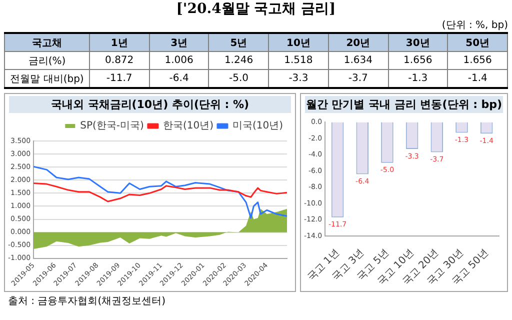  Describe the element at coordinates (119, 60) in the screenshot. I see `text: 0.872` at that location.